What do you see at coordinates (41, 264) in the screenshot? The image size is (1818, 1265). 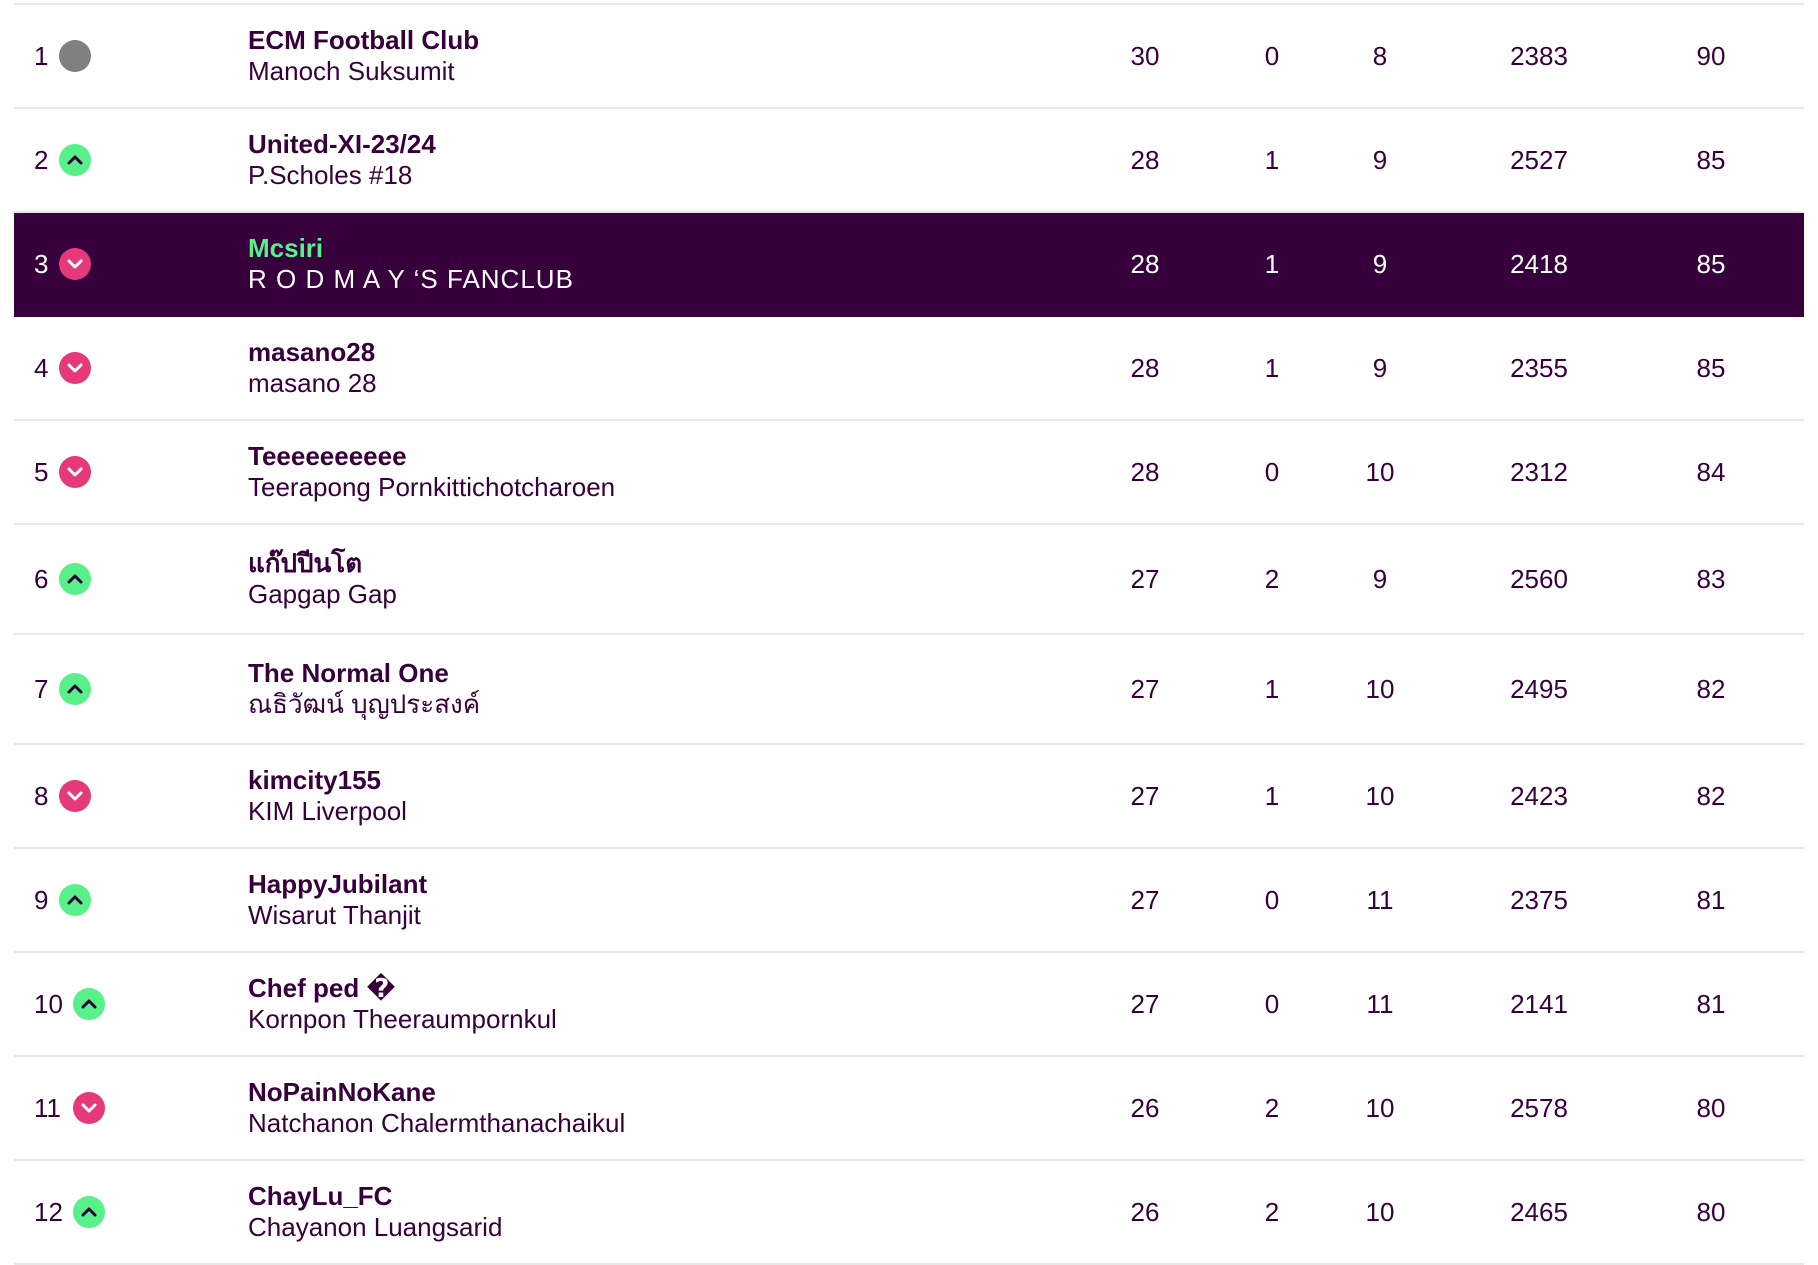 I see `rank-number: 3` at bounding box center [41, 264].